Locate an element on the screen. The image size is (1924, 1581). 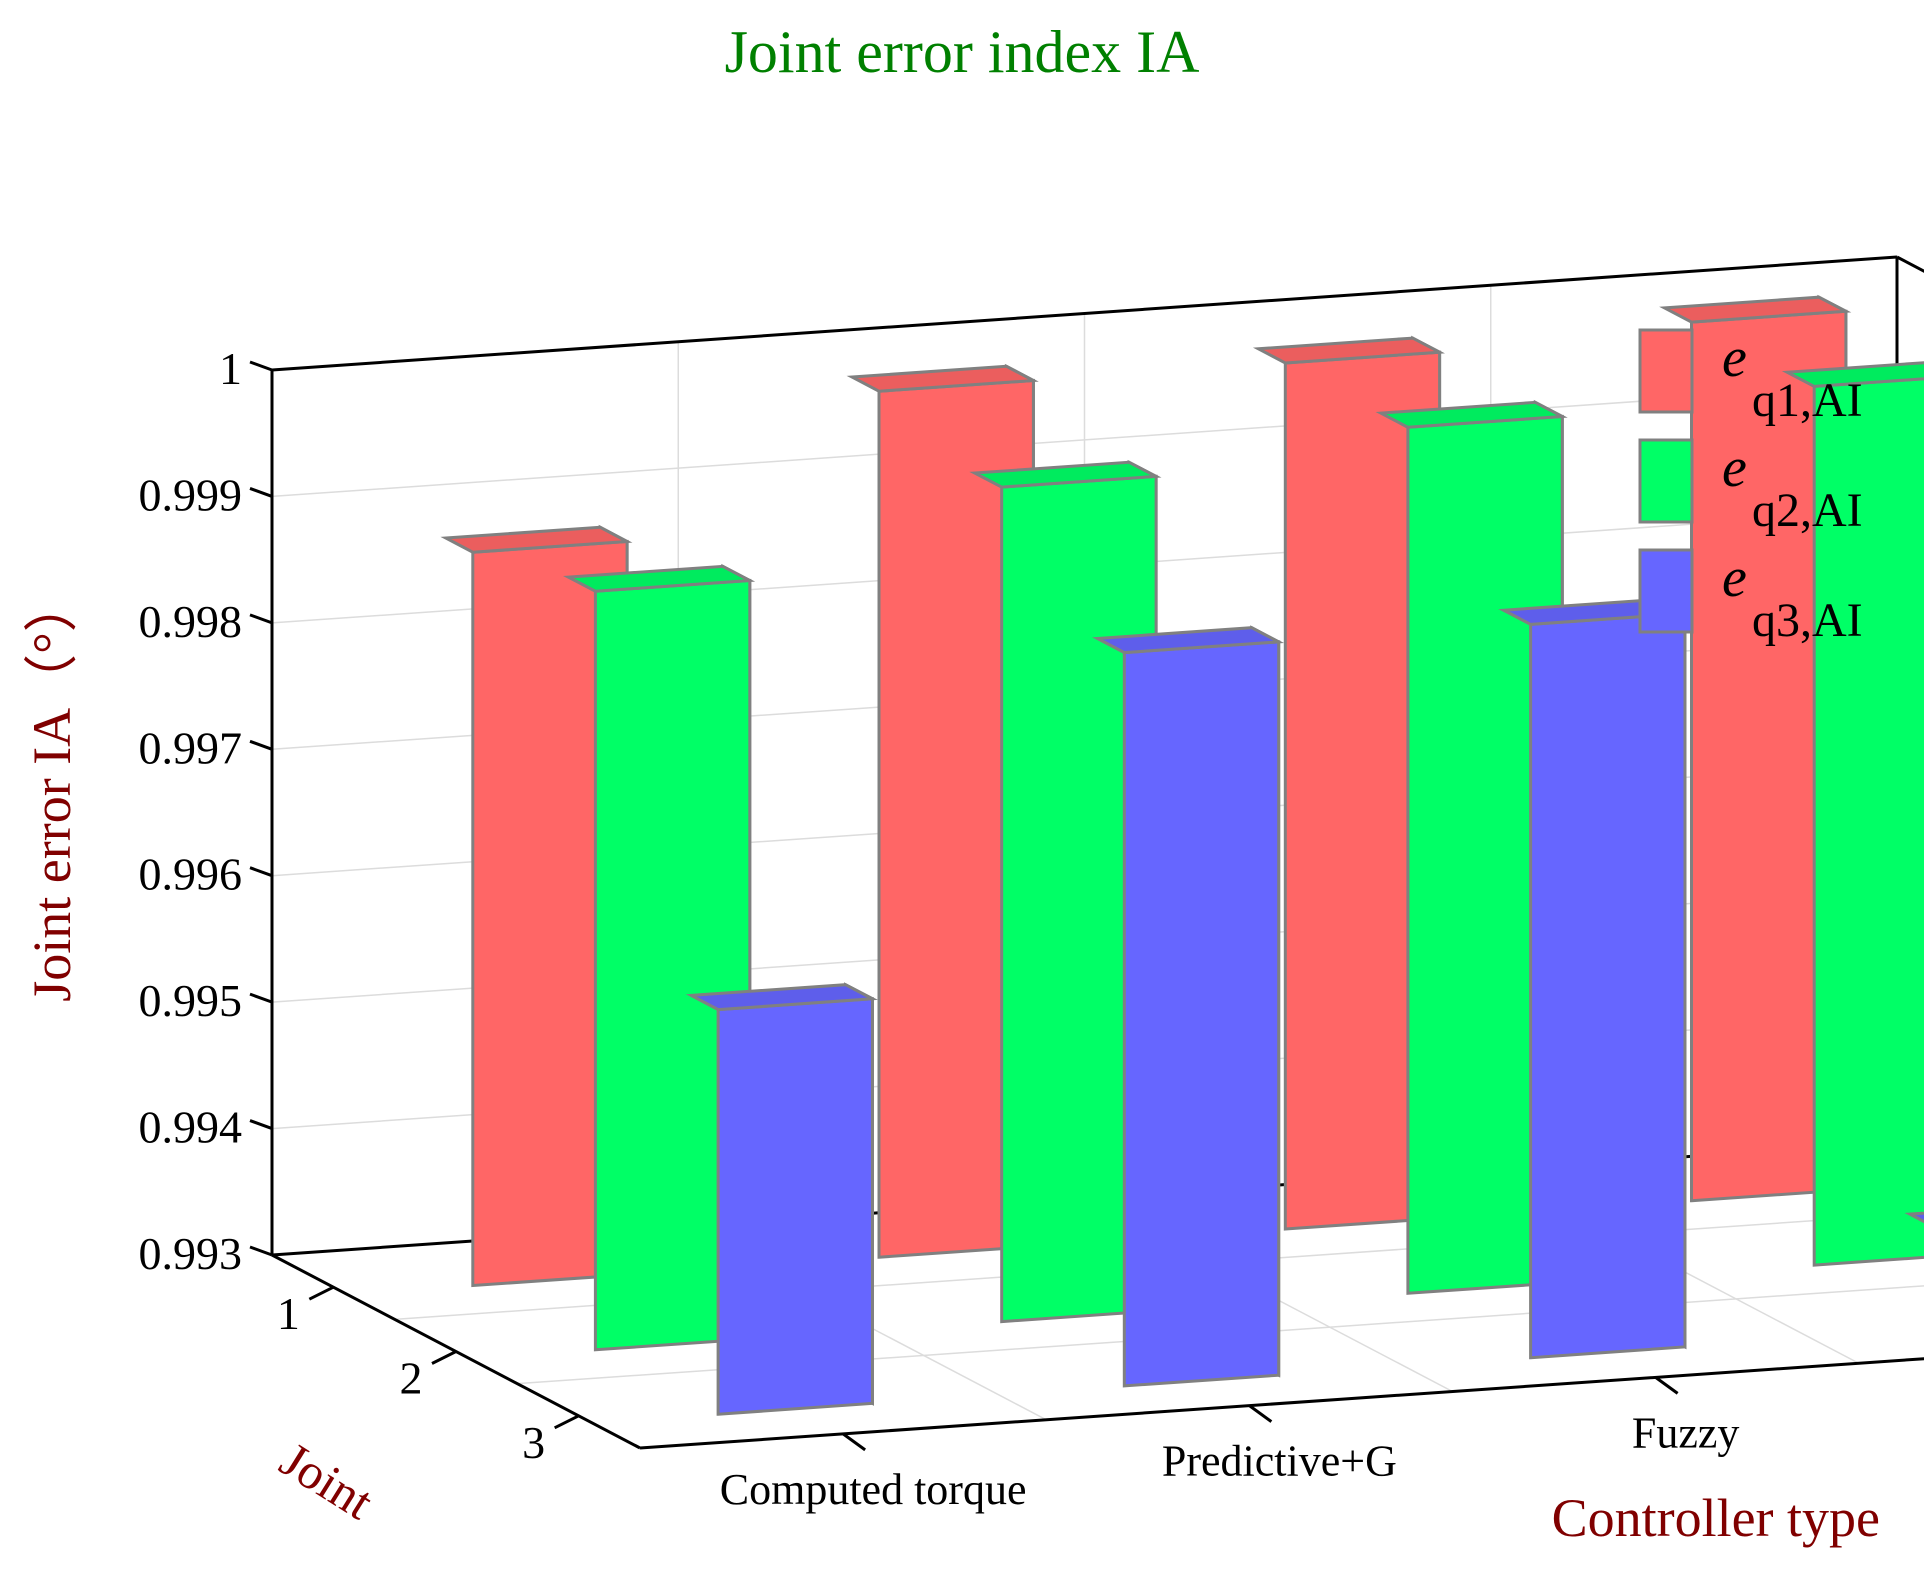
x-tick-label: Predictive+G is located at coordinates (1279, 1461).